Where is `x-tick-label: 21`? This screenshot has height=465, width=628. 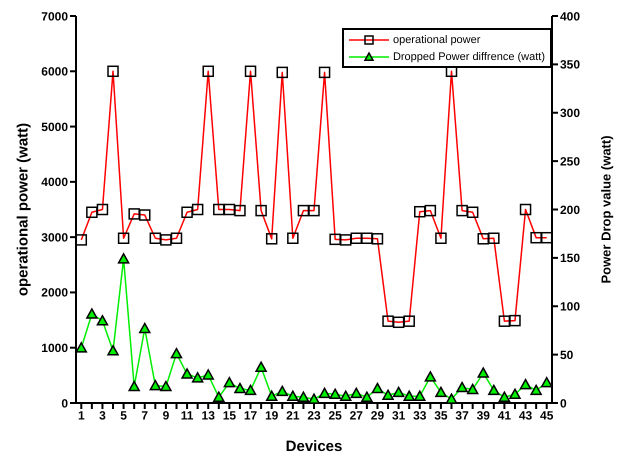 x-tick-label: 21 is located at coordinates (293, 415).